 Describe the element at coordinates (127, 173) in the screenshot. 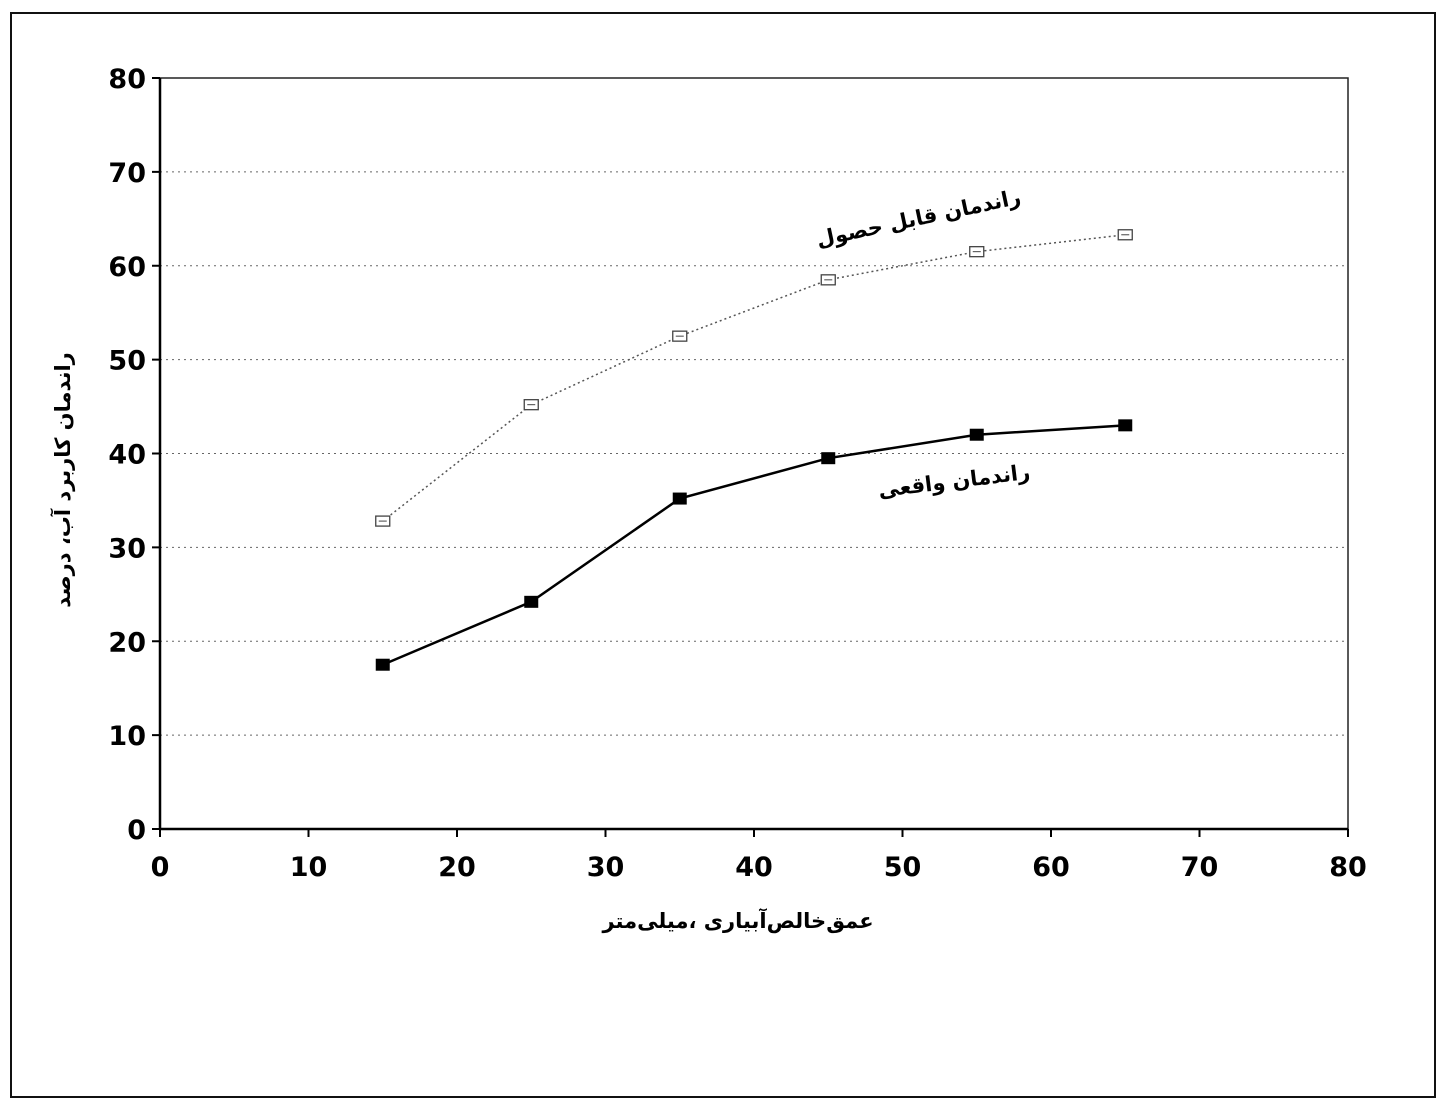

I see `y-tick-label: 70` at that location.